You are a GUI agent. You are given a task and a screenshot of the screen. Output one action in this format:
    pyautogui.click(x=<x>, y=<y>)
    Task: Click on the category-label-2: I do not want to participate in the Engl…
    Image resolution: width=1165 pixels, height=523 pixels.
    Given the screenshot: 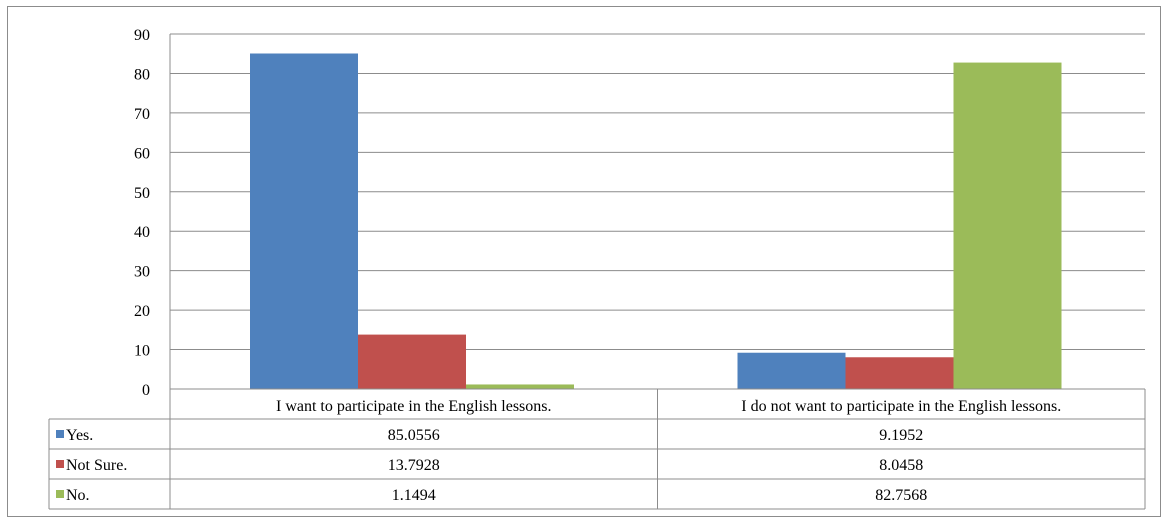 What is the action you would take?
    pyautogui.click(x=901, y=406)
    